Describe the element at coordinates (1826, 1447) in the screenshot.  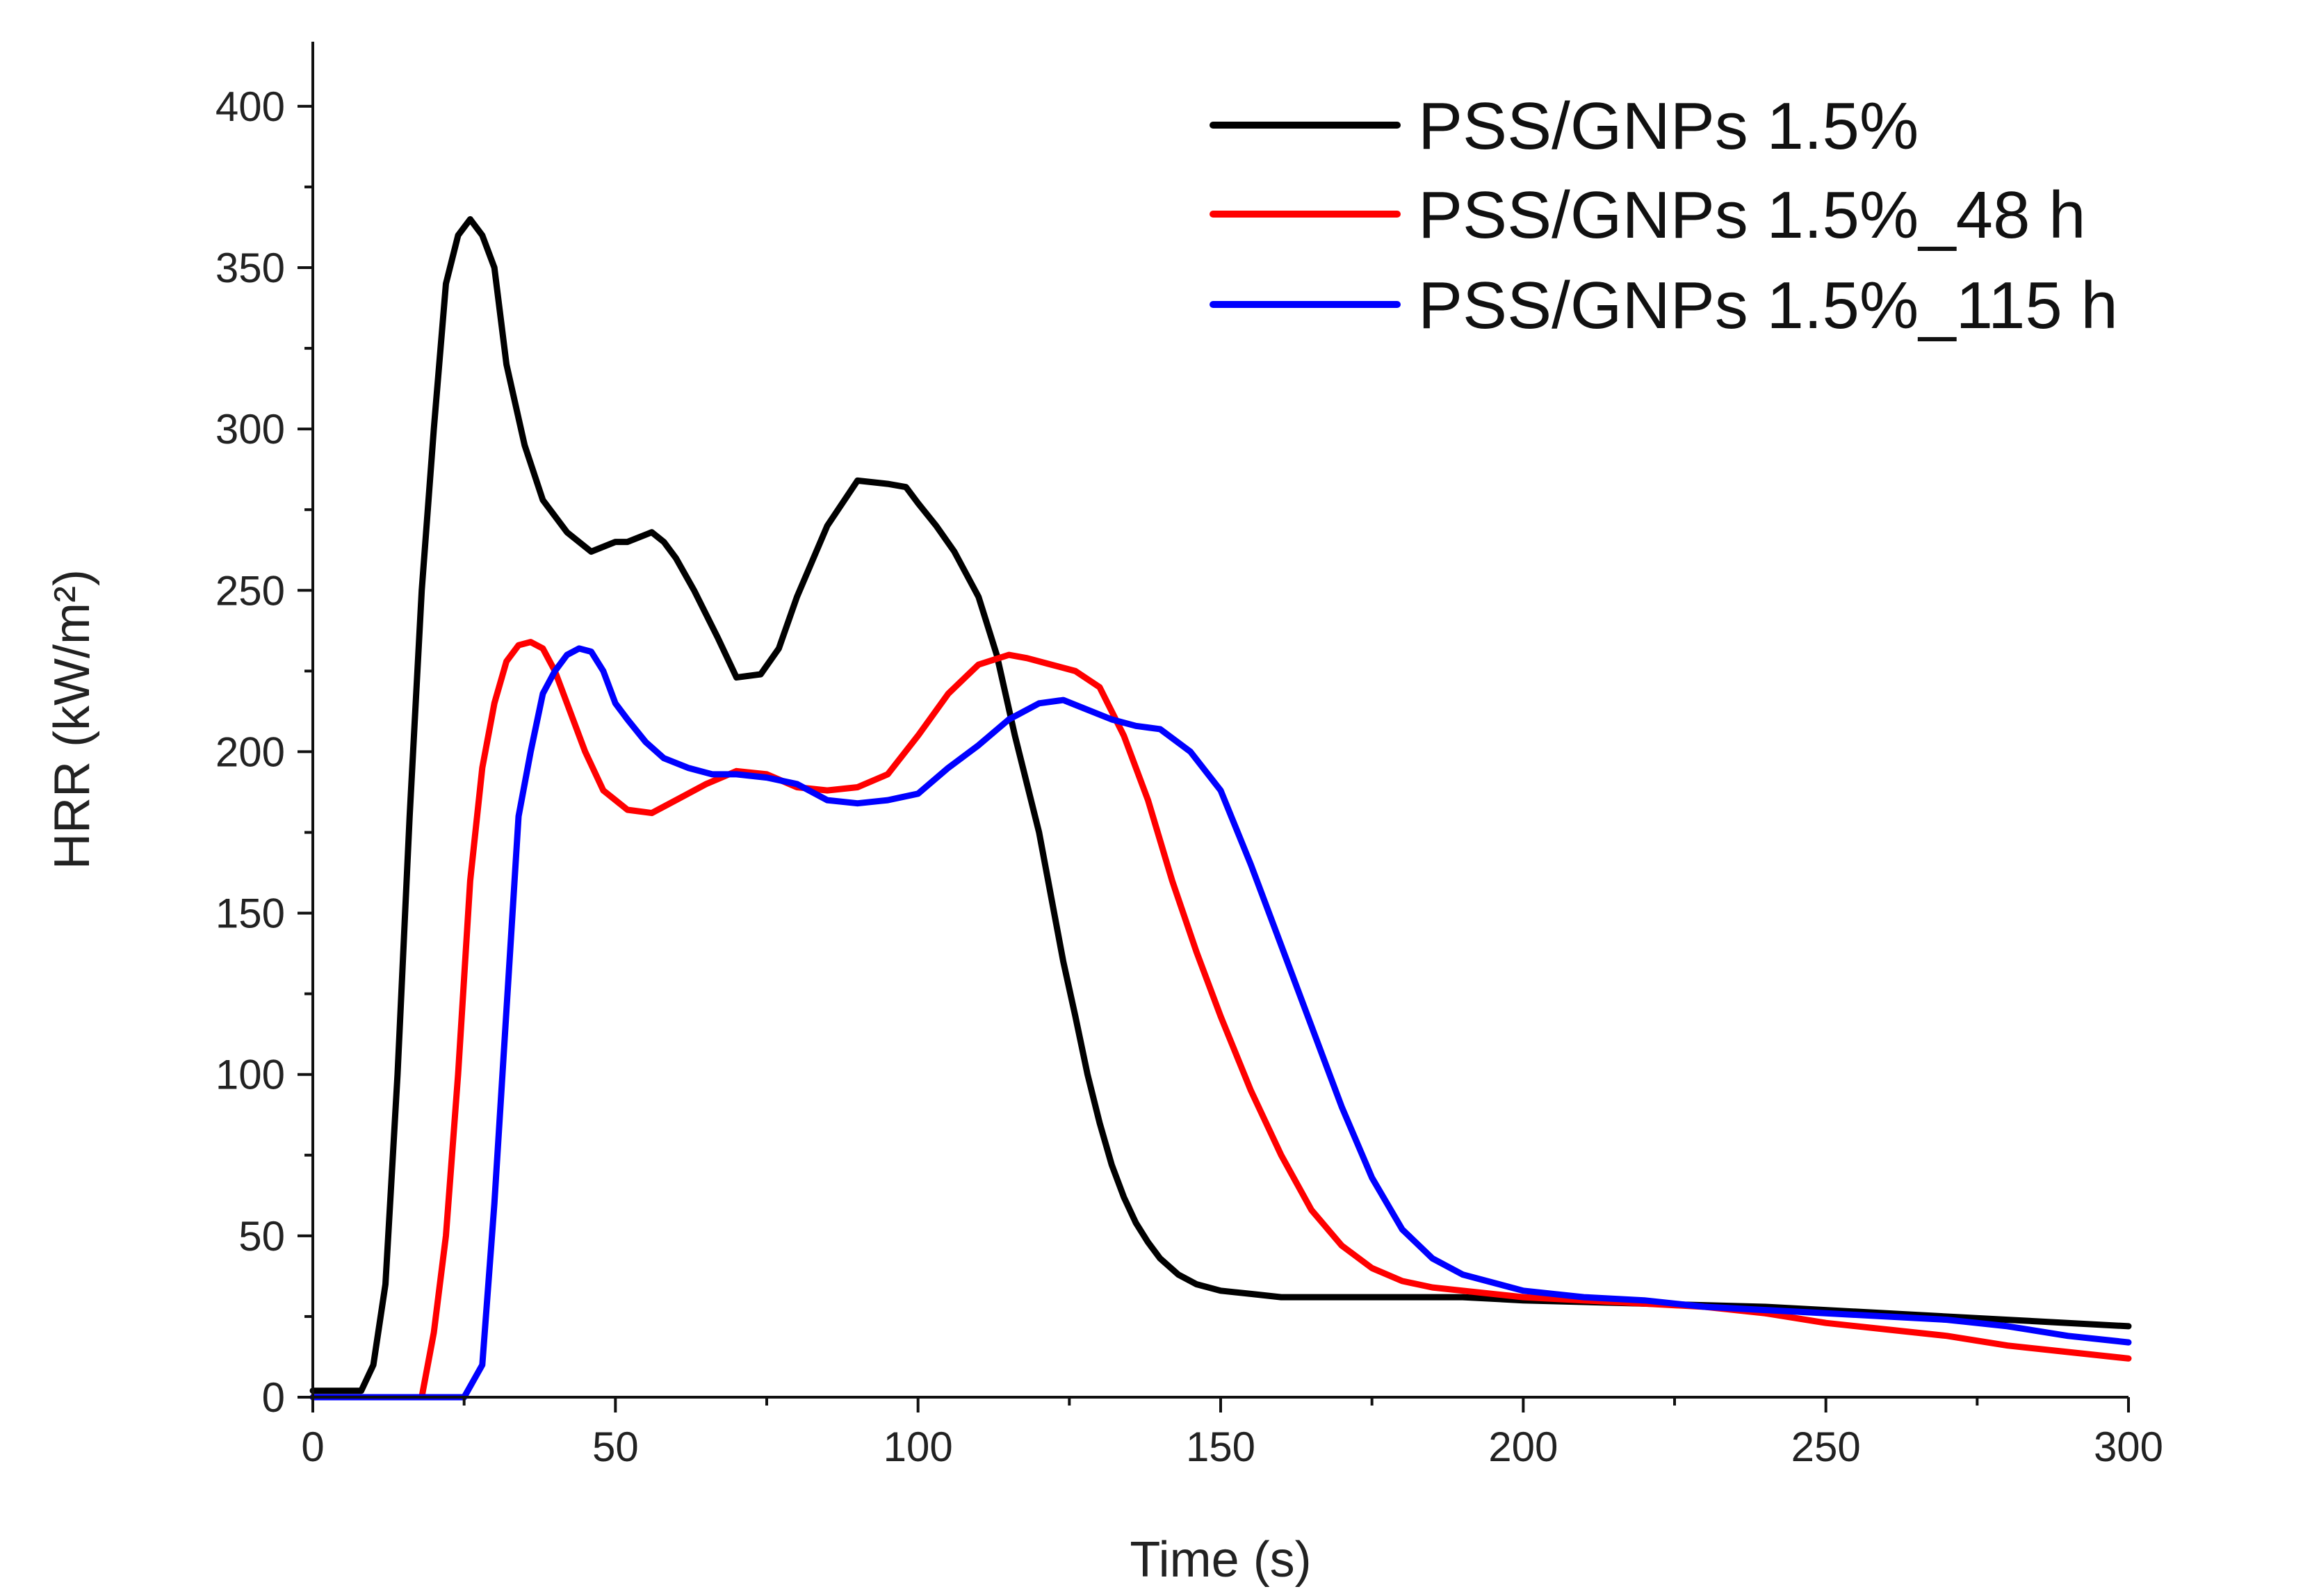
I see `x-tick-label: 250` at that location.